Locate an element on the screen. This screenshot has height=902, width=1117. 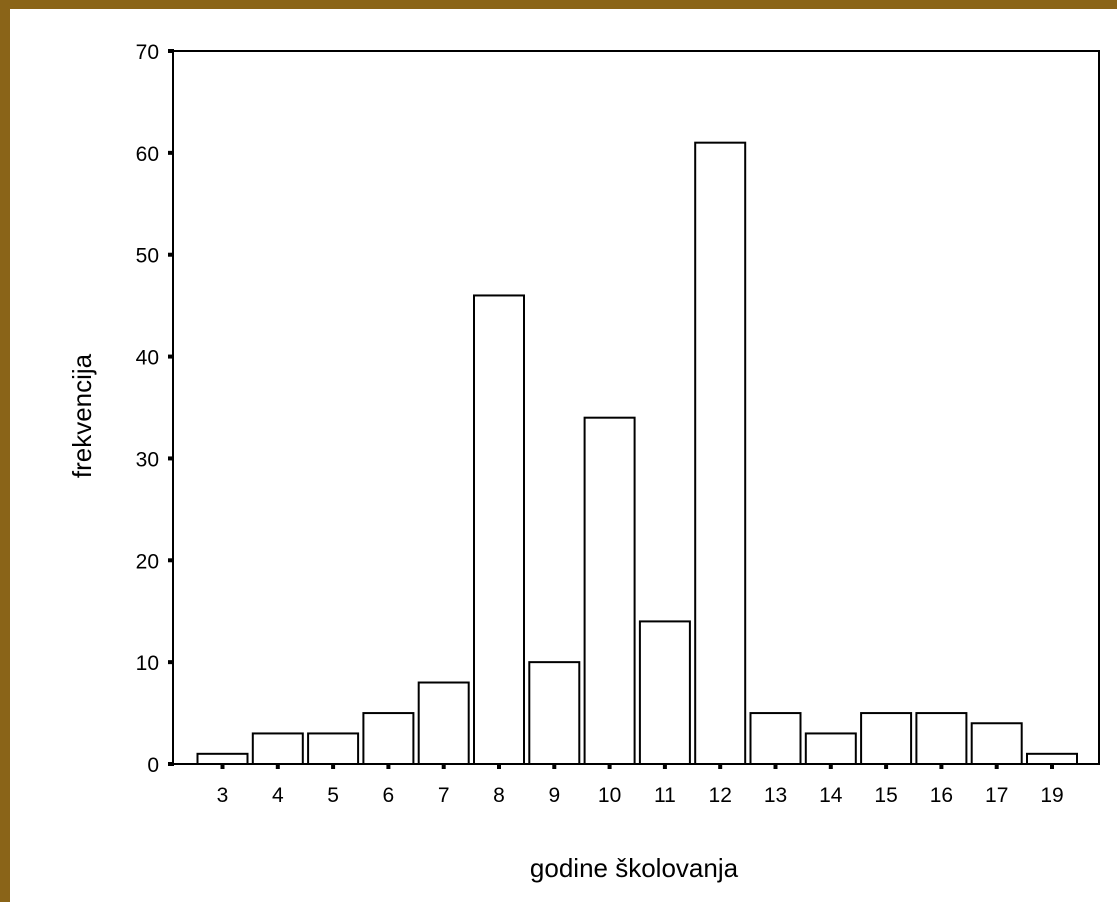
x-axis: 3 4 5 6 7 8 9 10 11 12 13 14 15 16 17 19 is located at coordinates (640, 785).